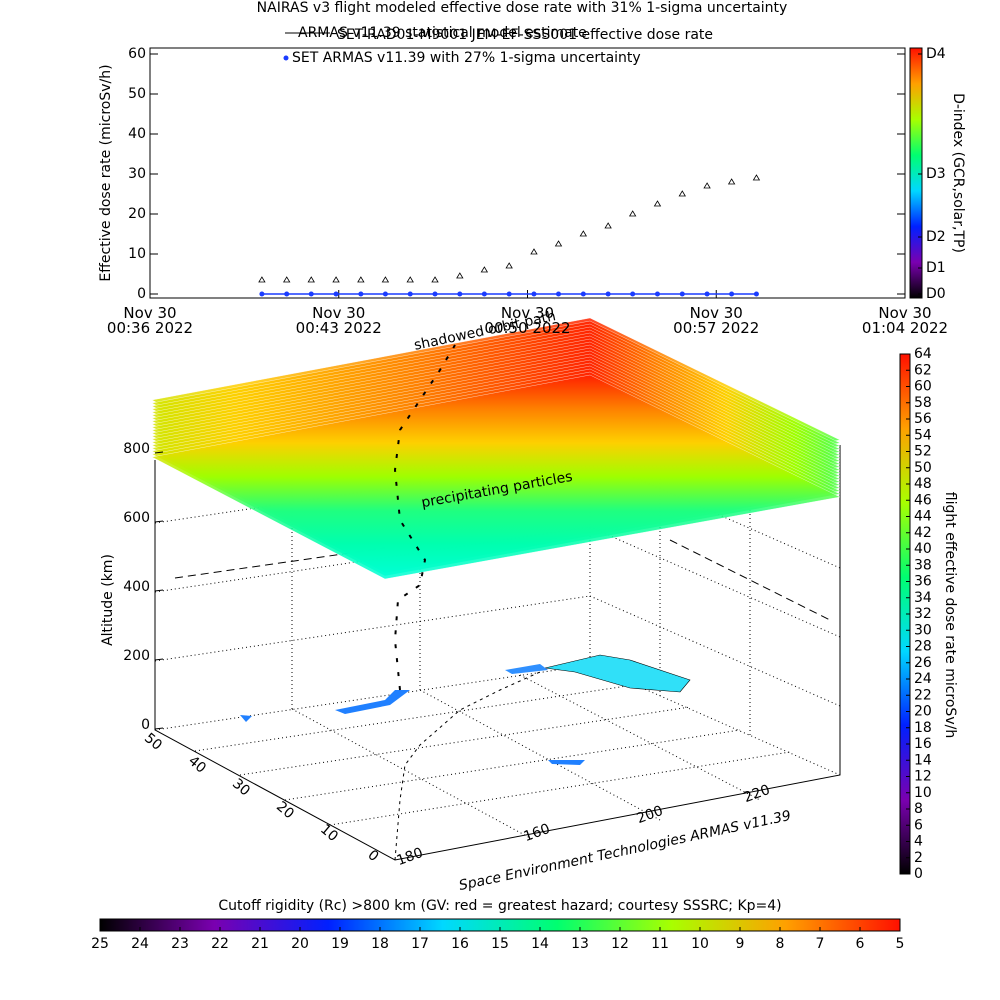  Describe the element at coordinates (136, 587) in the screenshot. I see `z-tick-label: 400` at that location.